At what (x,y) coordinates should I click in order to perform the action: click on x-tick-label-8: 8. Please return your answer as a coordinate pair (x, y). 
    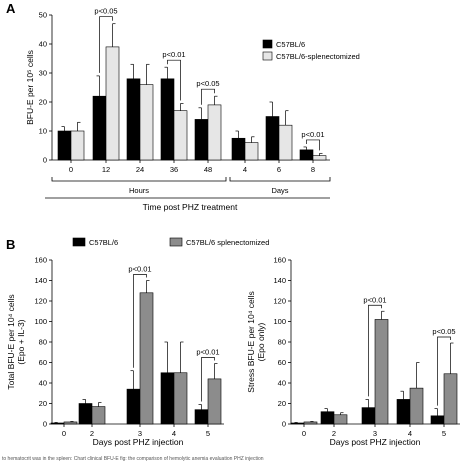
    Looking at the image, I should click on (313, 169).